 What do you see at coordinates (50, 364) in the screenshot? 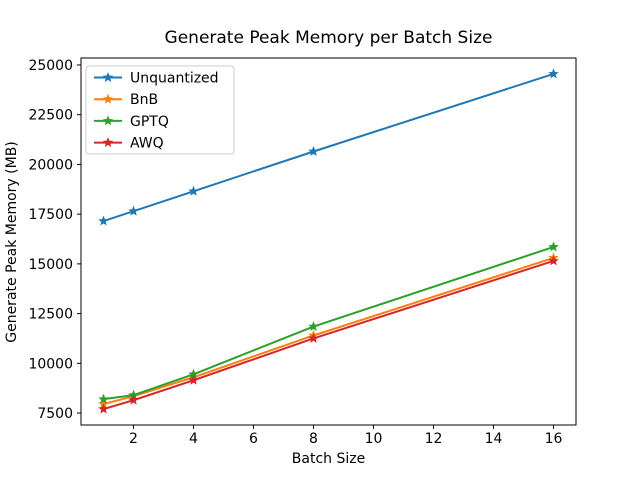
I see `y-tick-label: 10000` at bounding box center [50, 364].